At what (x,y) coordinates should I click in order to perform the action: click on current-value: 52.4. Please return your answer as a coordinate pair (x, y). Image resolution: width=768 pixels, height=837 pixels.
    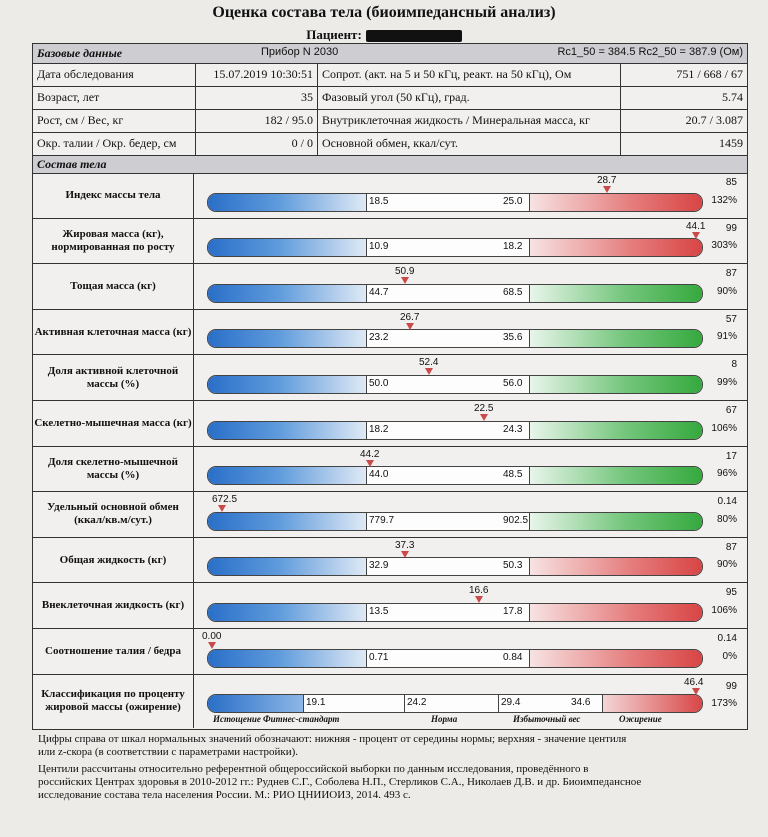
    Looking at the image, I should click on (429, 363).